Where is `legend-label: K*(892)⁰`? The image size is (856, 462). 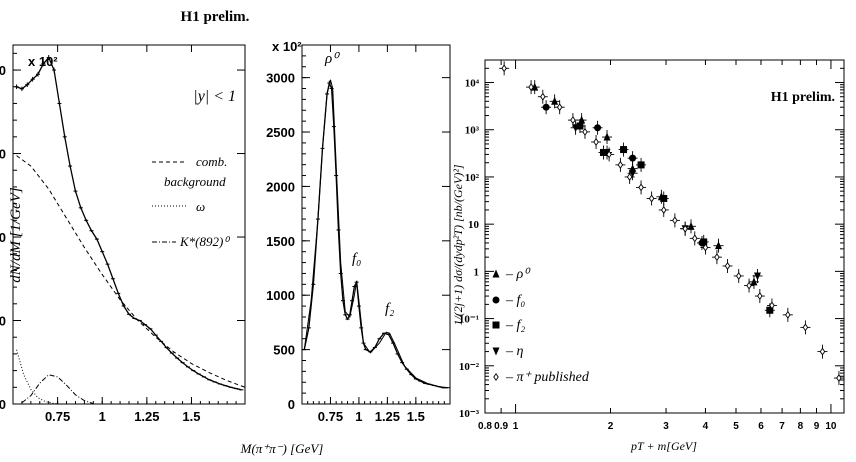 legend-label: K*(892)⁰ is located at coordinates (204, 241).